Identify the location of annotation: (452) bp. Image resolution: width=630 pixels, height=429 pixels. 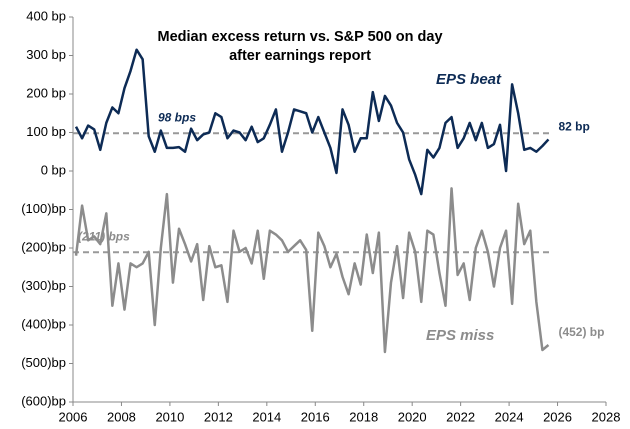
(581, 332).